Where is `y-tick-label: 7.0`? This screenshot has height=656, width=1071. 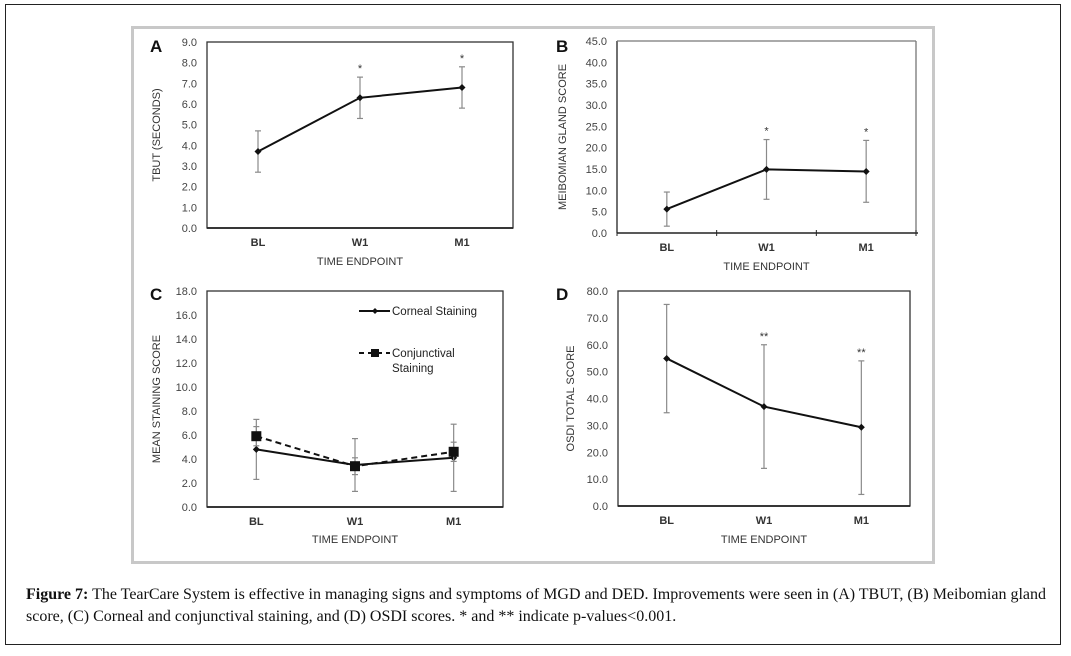
y-tick-label: 7.0 is located at coordinates (189, 84).